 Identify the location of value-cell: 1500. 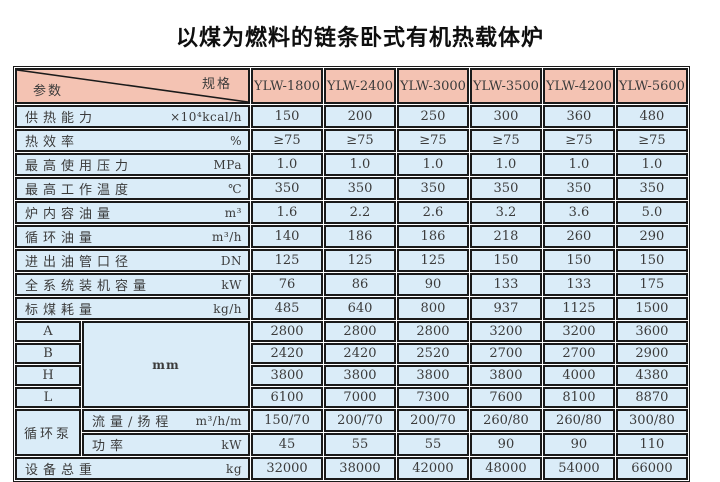
(651, 308).